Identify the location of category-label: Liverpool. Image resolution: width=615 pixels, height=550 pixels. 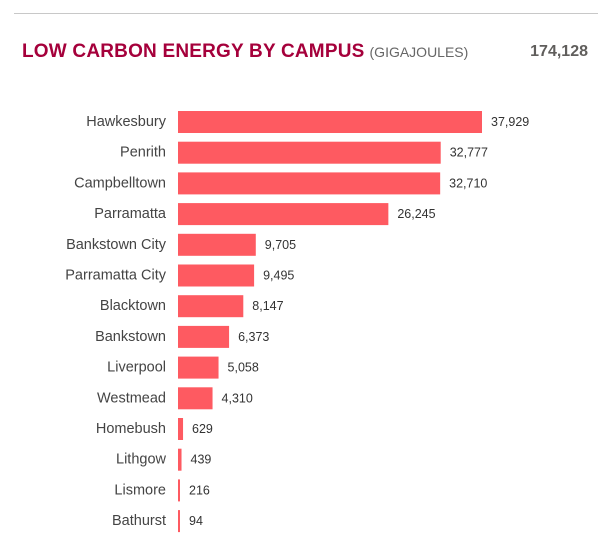
(136, 368).